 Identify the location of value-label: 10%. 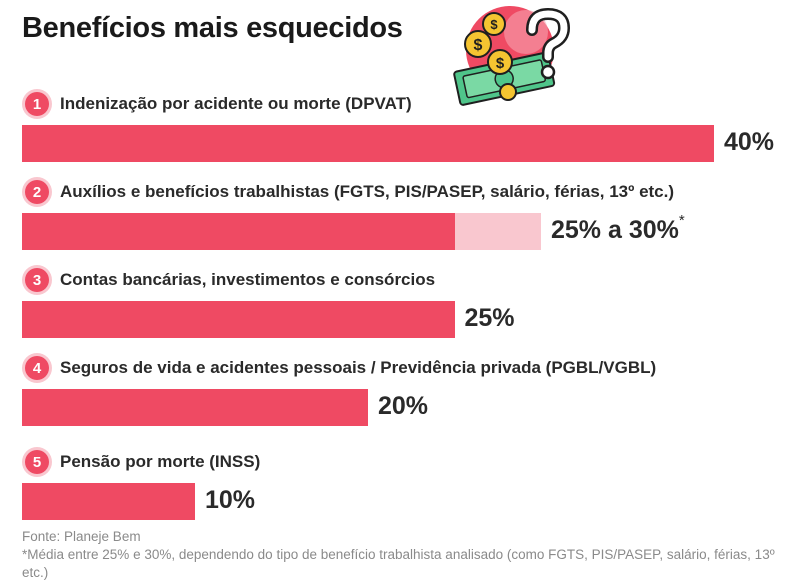
(230, 500).